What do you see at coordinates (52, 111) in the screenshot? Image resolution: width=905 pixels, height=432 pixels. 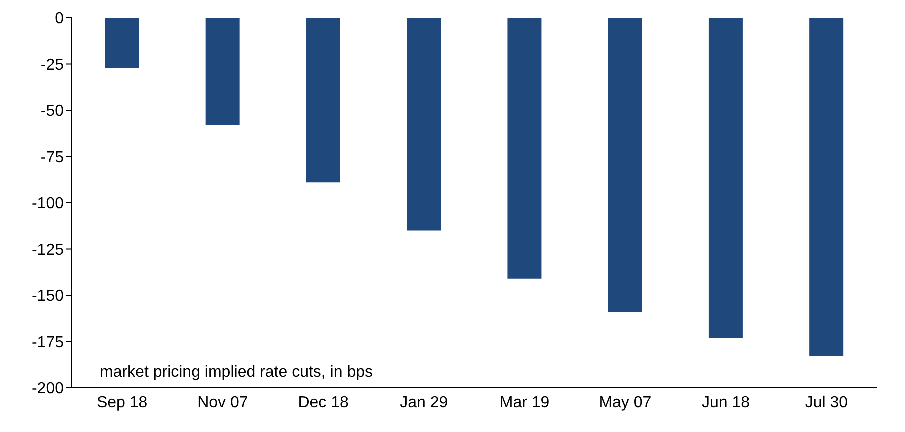 I see `y-tick-label: -50` at bounding box center [52, 111].